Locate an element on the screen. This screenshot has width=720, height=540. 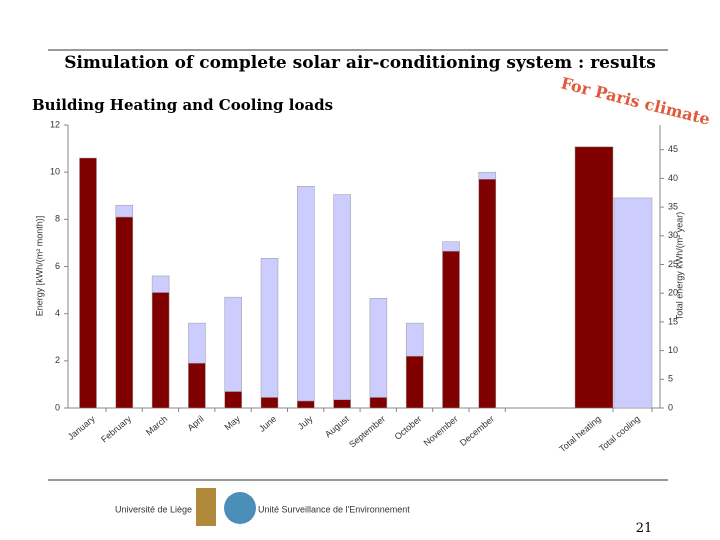
logo-text: Université de Liège is located at coordinates (153, 509).